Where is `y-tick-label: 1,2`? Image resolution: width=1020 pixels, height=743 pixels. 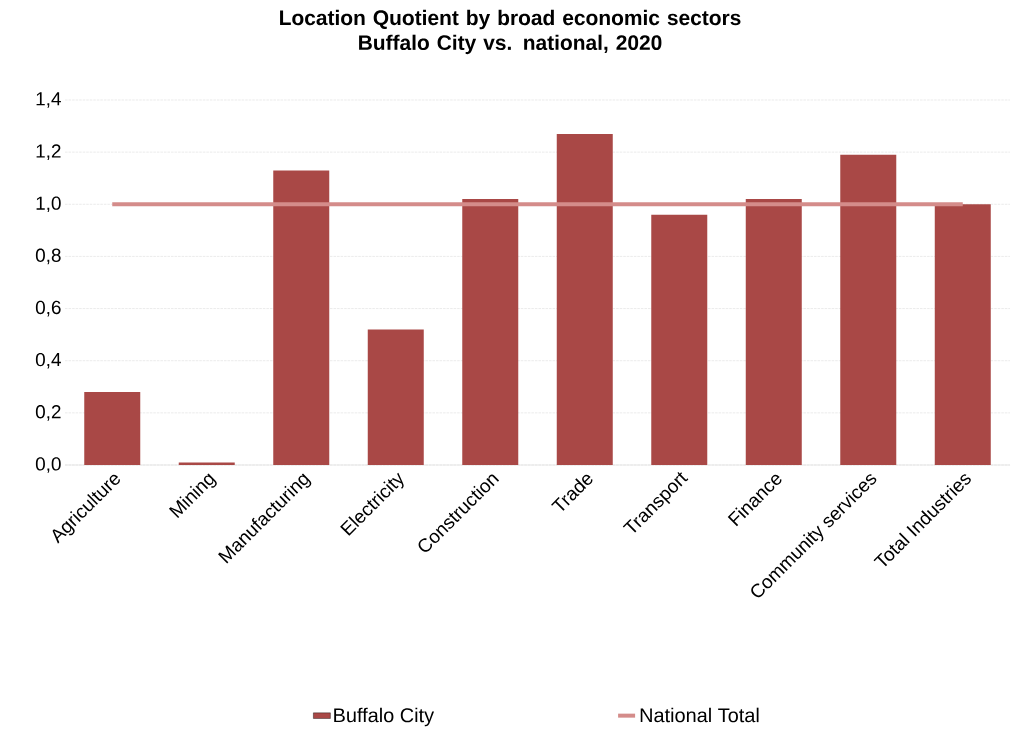
y-tick-label: 1,2 is located at coordinates (48, 152).